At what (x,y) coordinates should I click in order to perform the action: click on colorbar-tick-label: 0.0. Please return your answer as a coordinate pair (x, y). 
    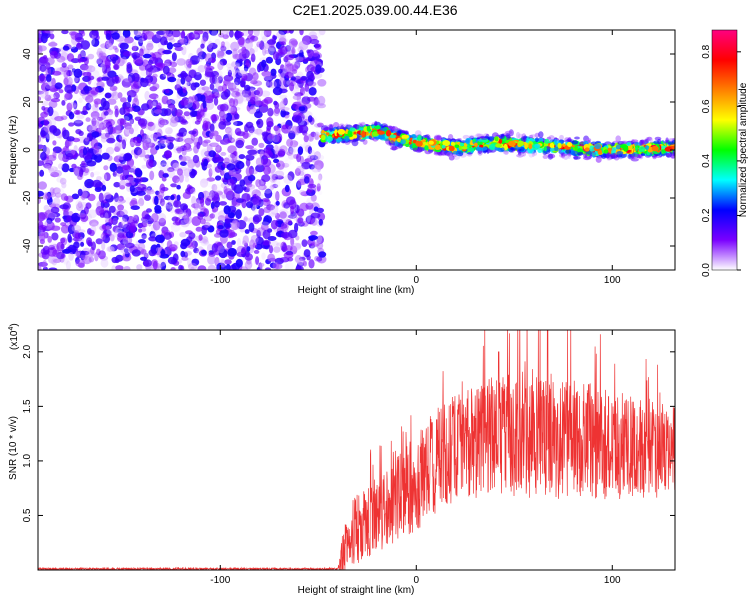
    Looking at the image, I should click on (706, 270).